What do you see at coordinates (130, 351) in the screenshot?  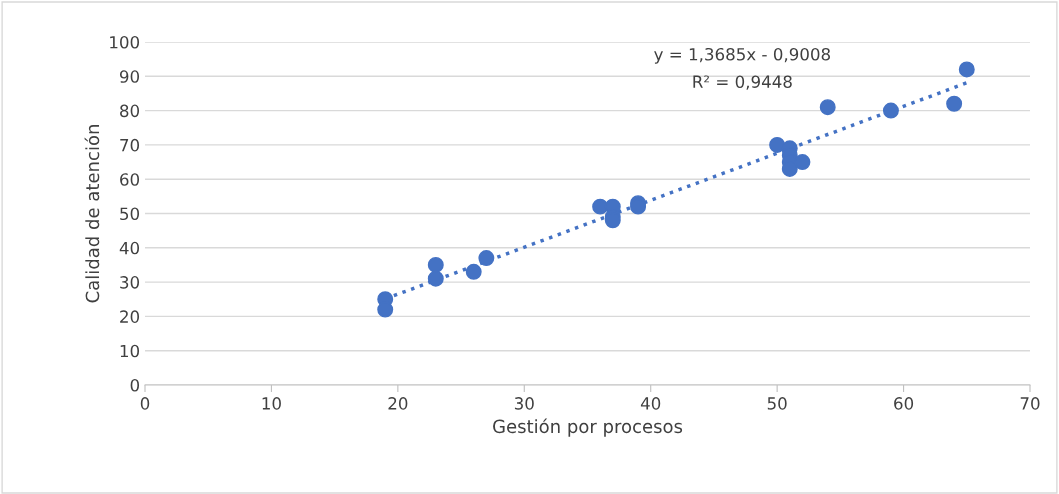 I see `y-tick-label: 10` at bounding box center [130, 351].